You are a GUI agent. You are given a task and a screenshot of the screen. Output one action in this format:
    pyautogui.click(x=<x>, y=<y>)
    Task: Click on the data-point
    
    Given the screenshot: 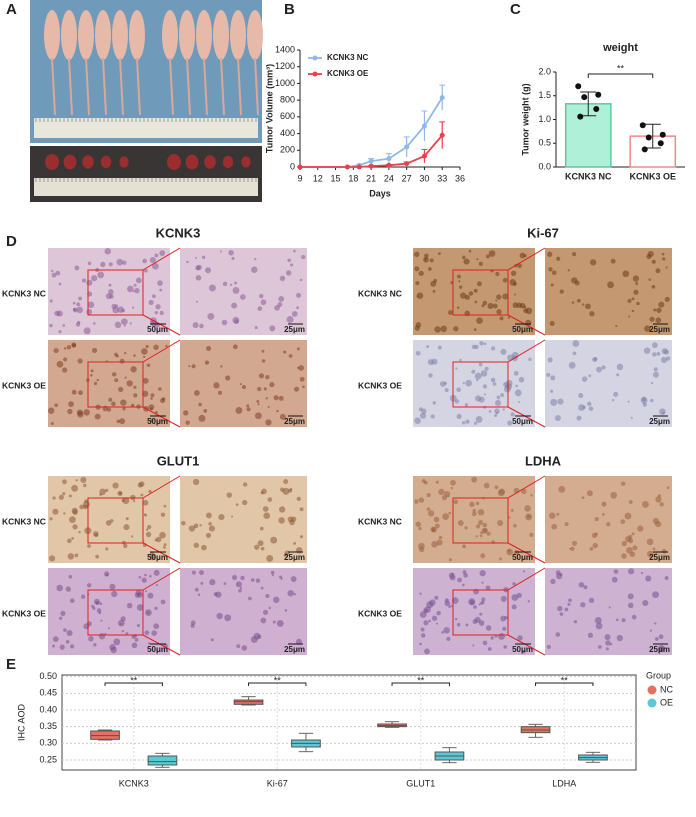 What is the action you would take?
    pyautogui.click(x=578, y=86)
    